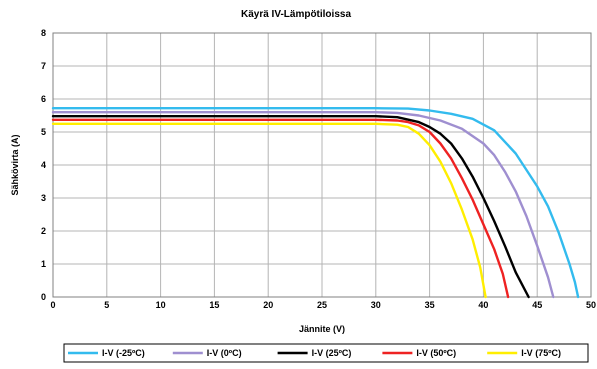 The width and height of the screenshot is (597, 369). Describe the element at coordinates (43, 231) in the screenshot. I see `y-tick-label: 2` at that location.